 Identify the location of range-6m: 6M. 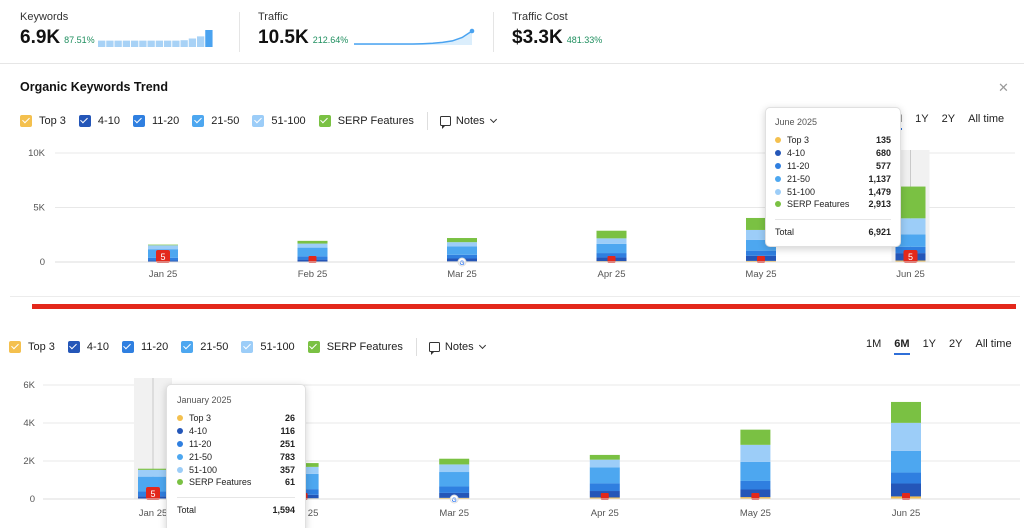
(902, 346).